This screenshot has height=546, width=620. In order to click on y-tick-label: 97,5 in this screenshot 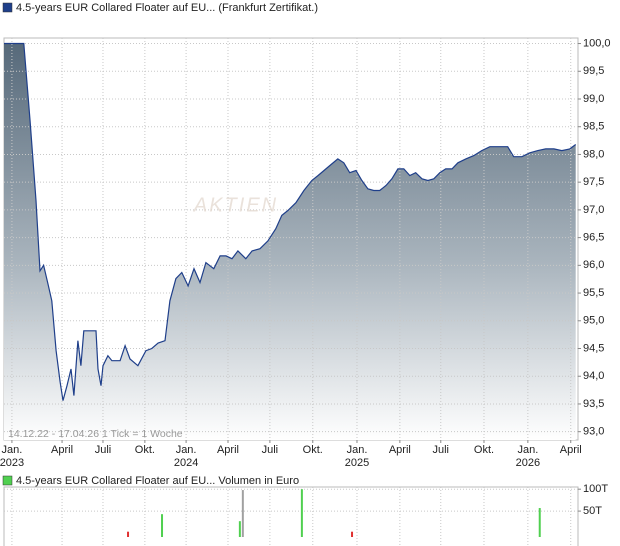, I will do `click(593, 182)`.